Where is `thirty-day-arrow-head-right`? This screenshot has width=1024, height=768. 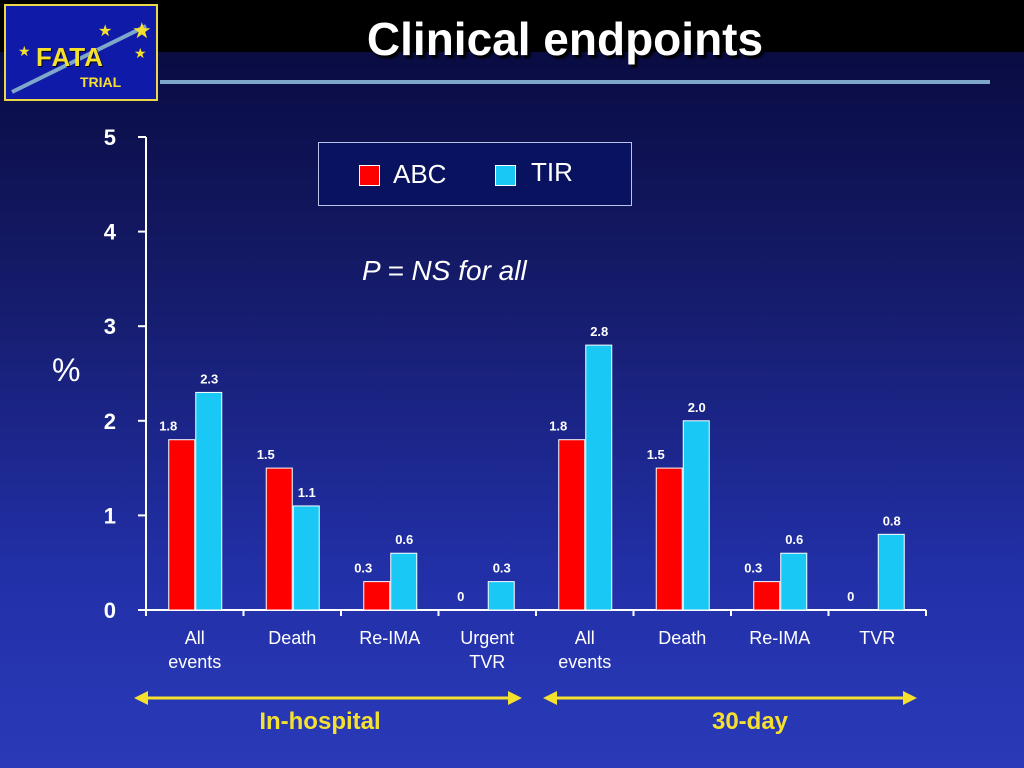
thirty-day-arrow-head-right is located at coordinates (910, 698).